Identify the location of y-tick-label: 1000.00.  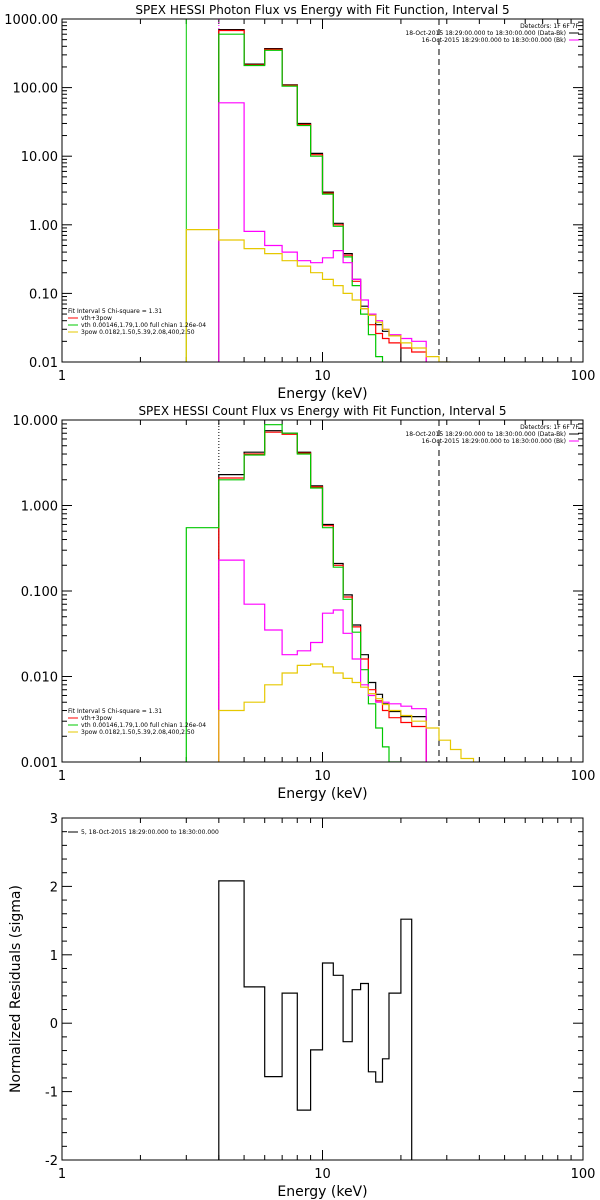
(31, 20).